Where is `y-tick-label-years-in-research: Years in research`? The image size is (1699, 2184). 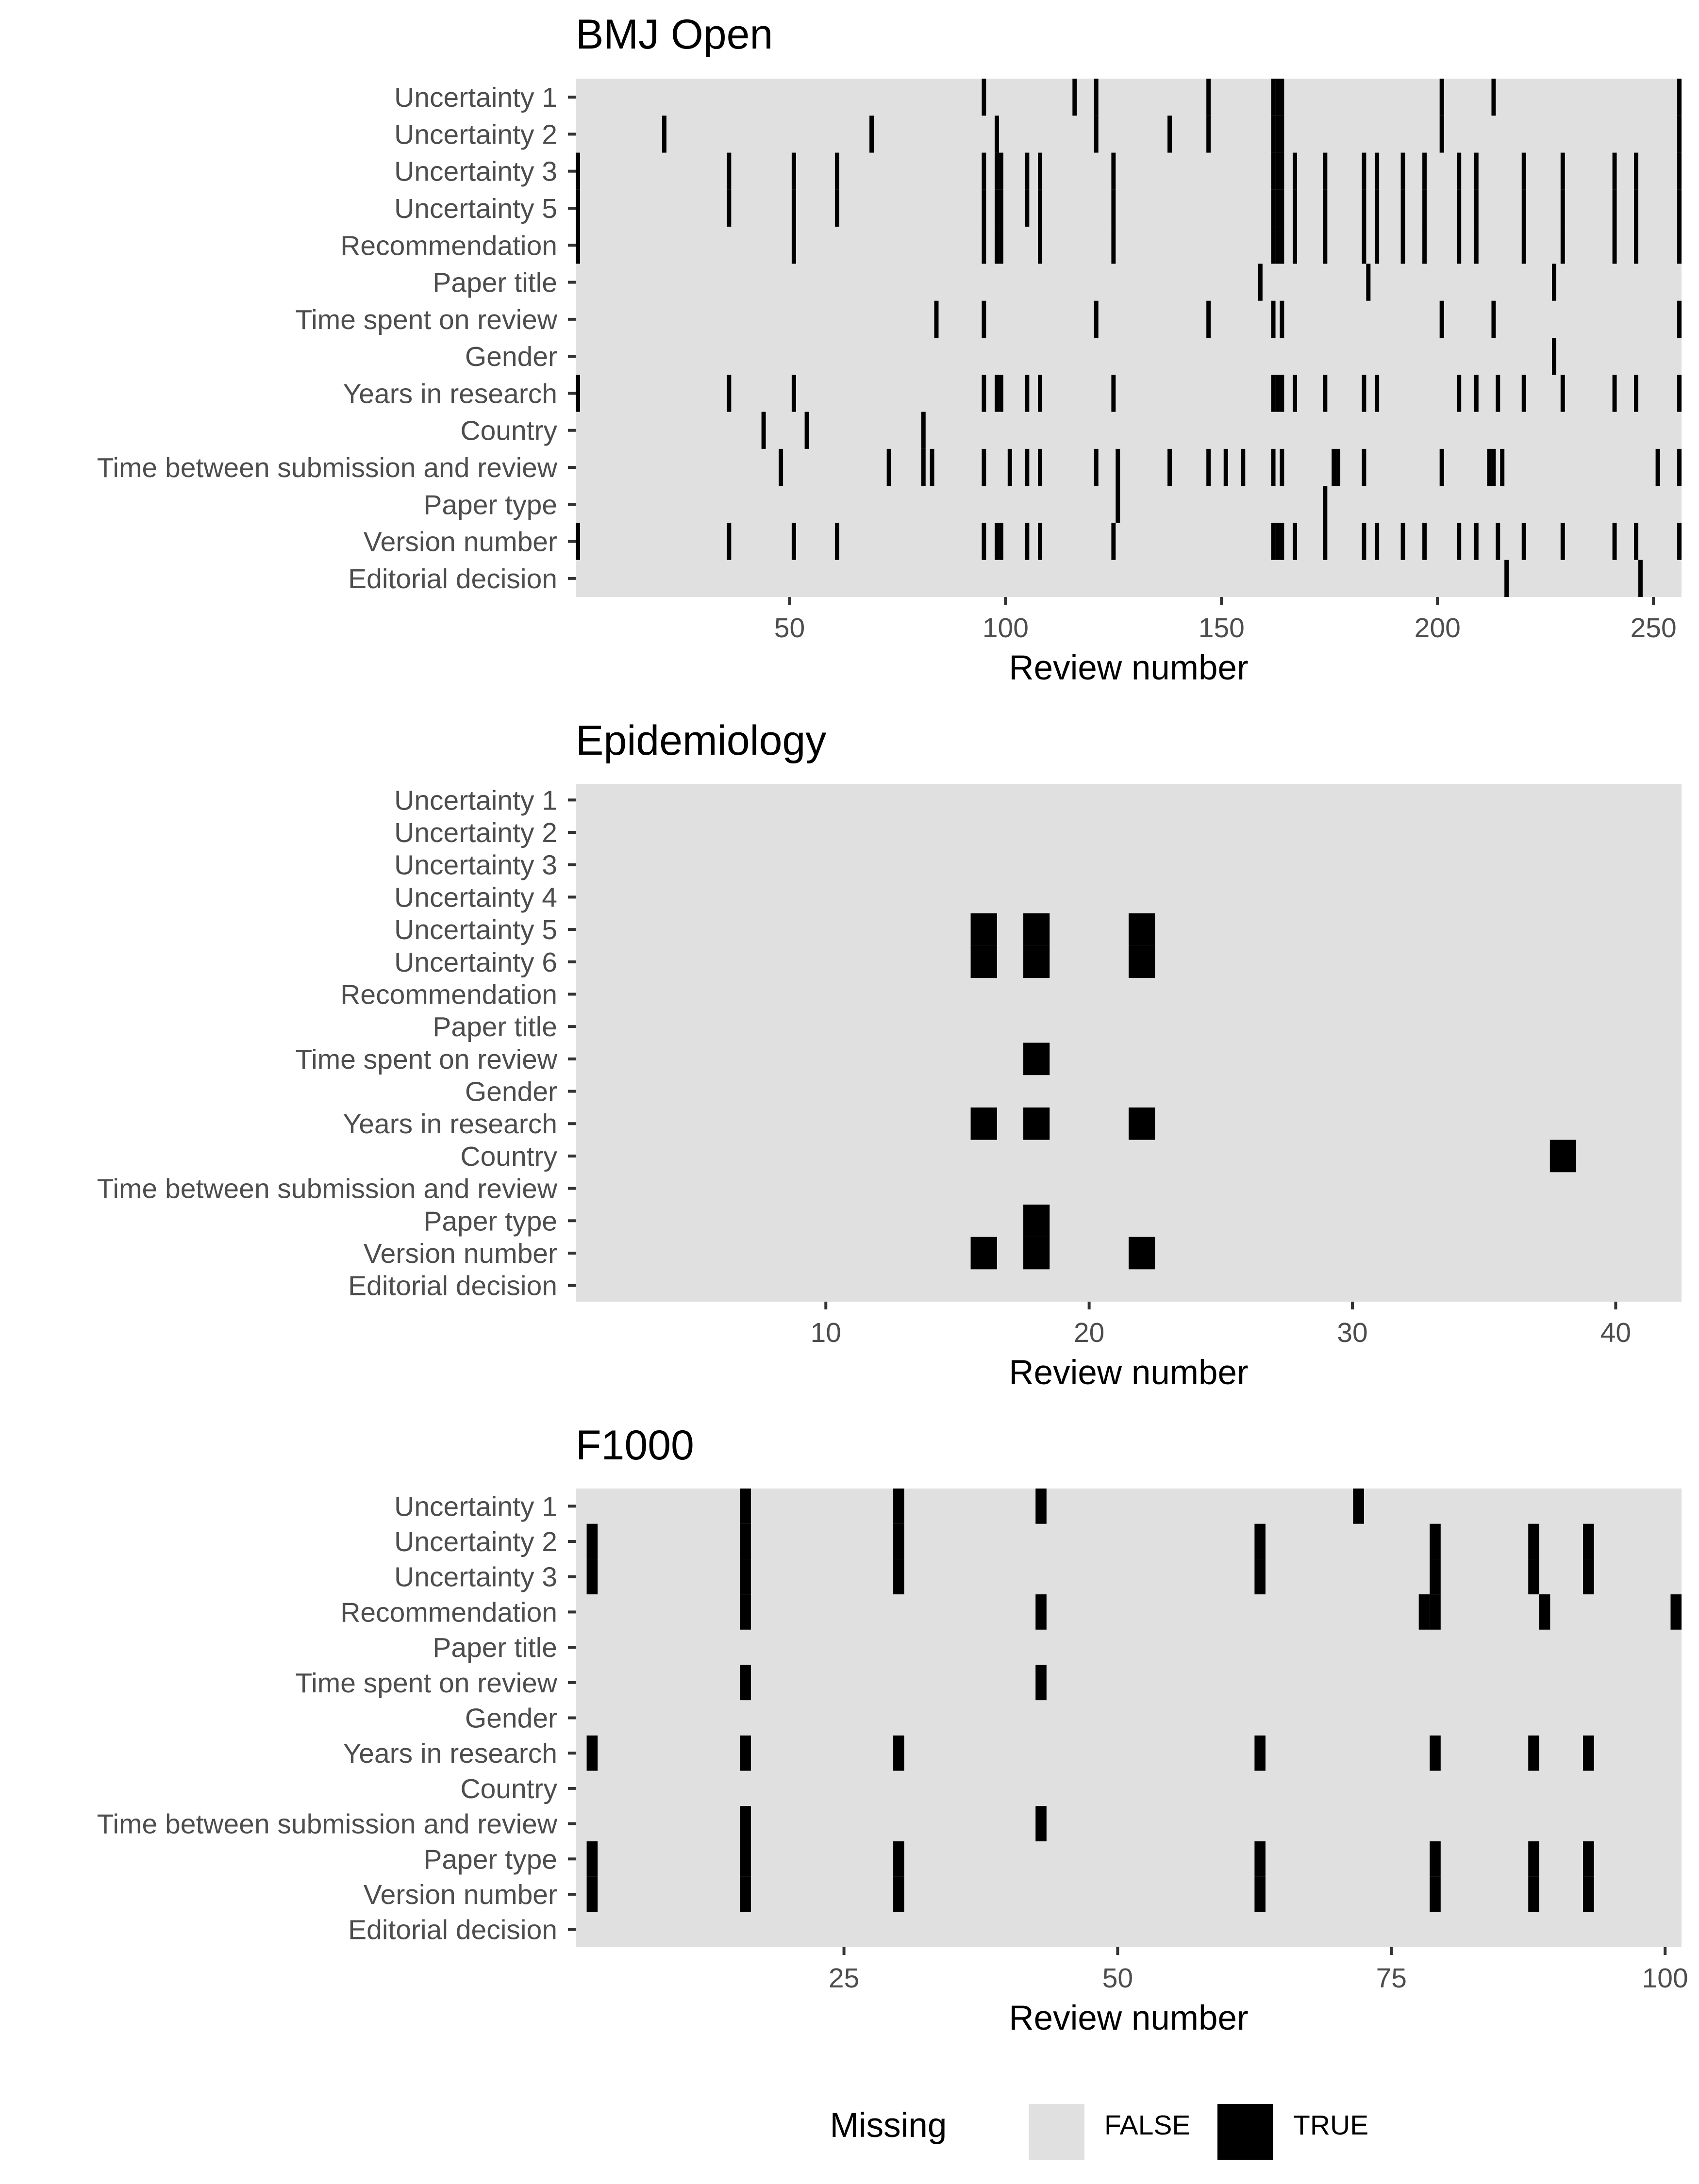
y-tick-label-years-in-research: Years in research is located at coordinates (450, 1753).